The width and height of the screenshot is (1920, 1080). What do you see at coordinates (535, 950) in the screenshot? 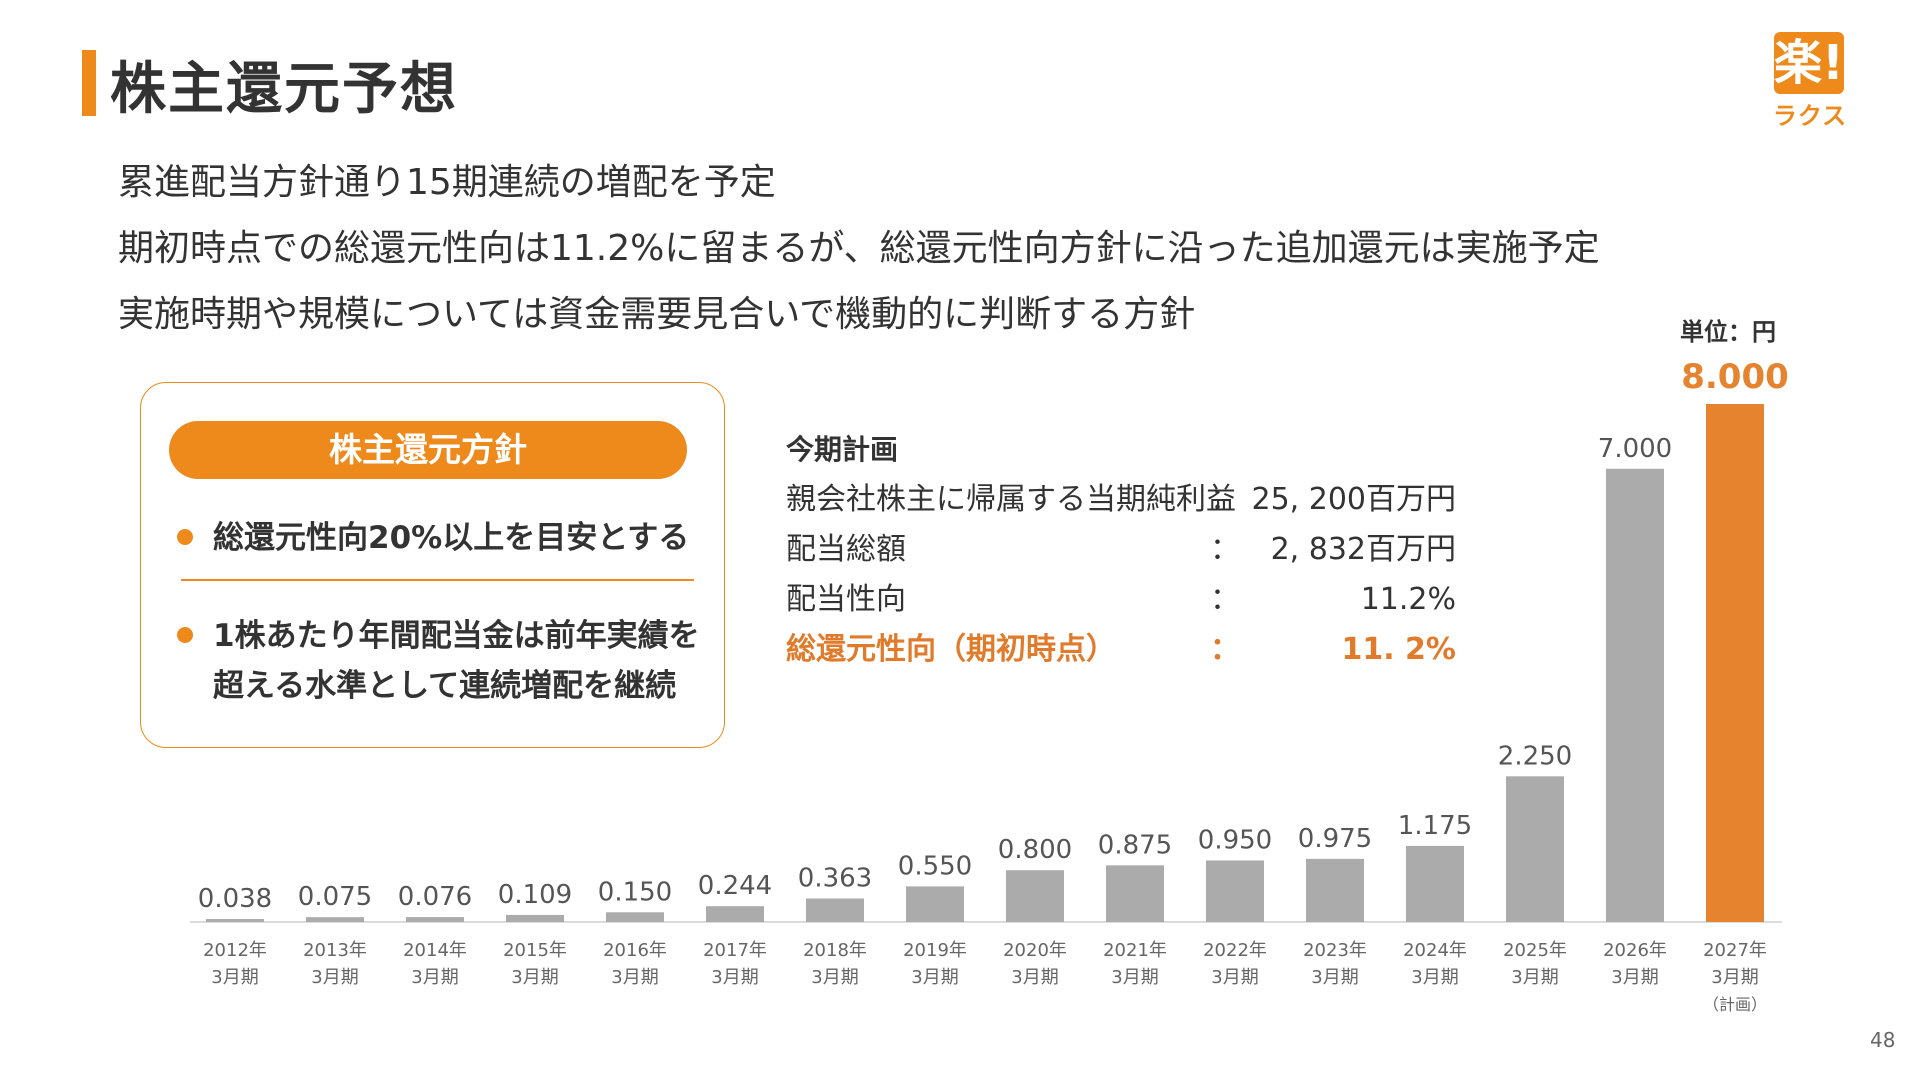
I see `x-tick-label: 2015年` at bounding box center [535, 950].